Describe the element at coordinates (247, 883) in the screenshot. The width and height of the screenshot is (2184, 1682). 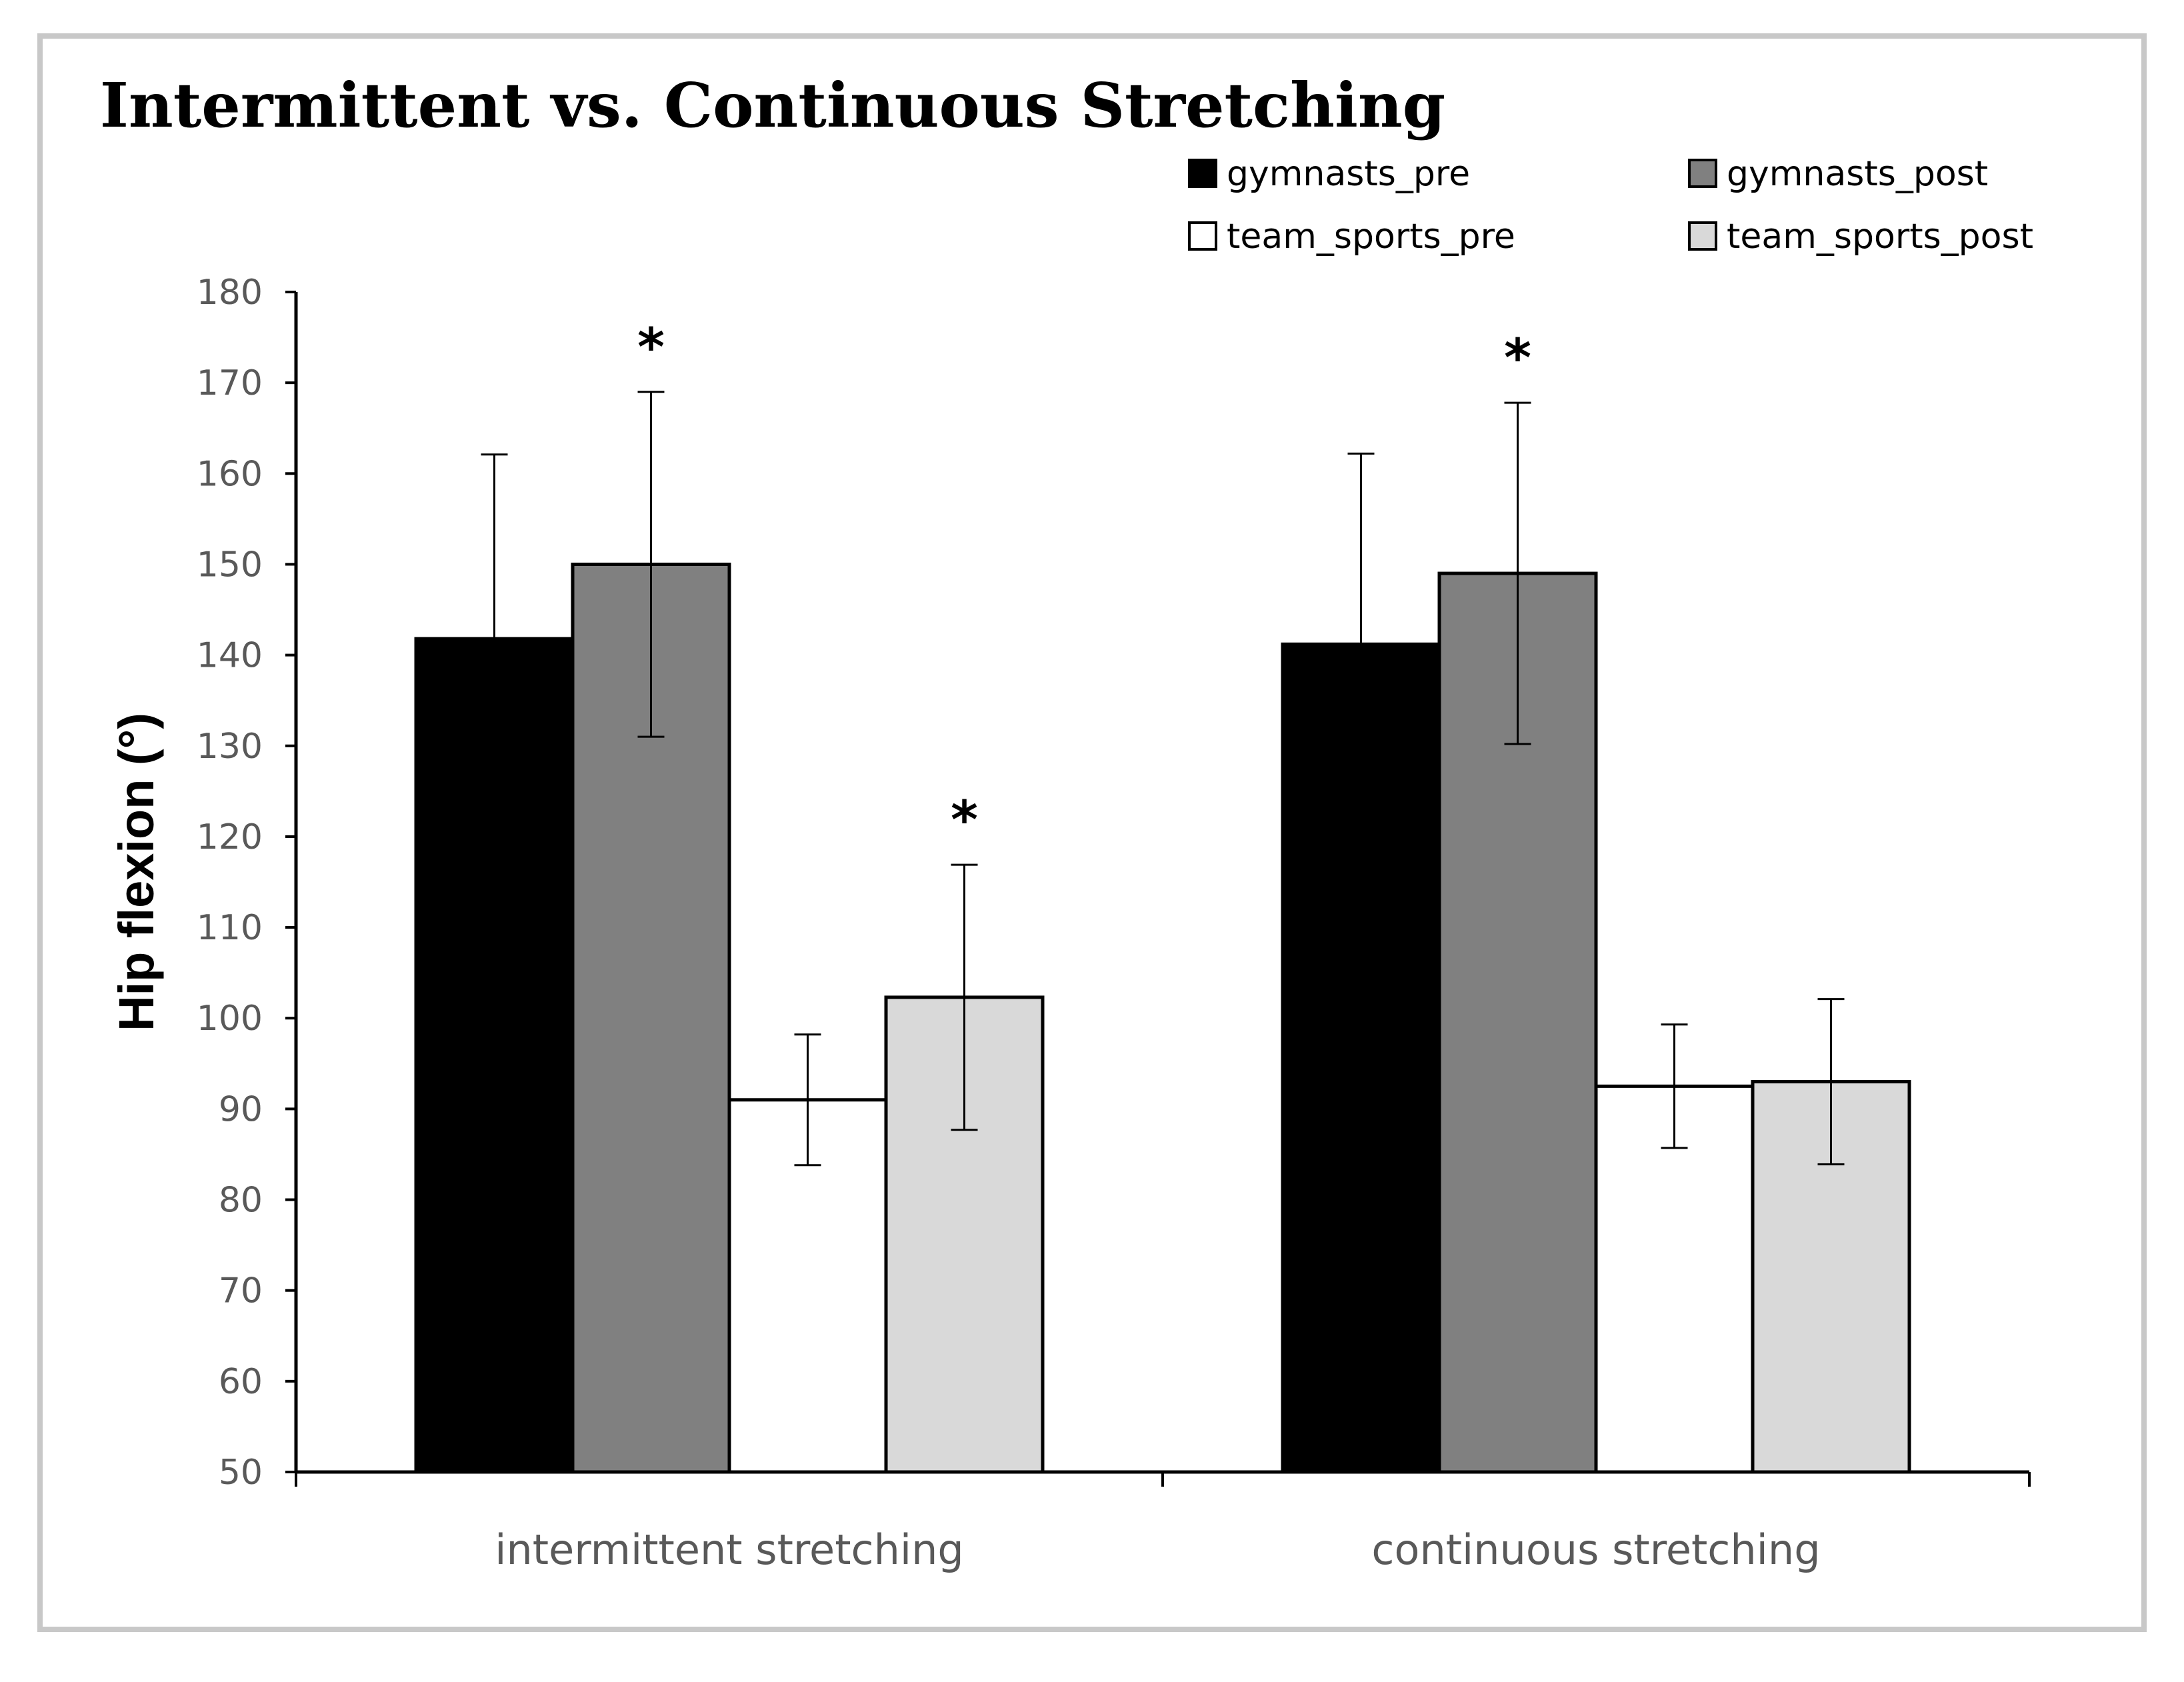
I see `y-axis: 50 60 70 80 90 100 110 120 130 140 150 160 170 180` at that location.